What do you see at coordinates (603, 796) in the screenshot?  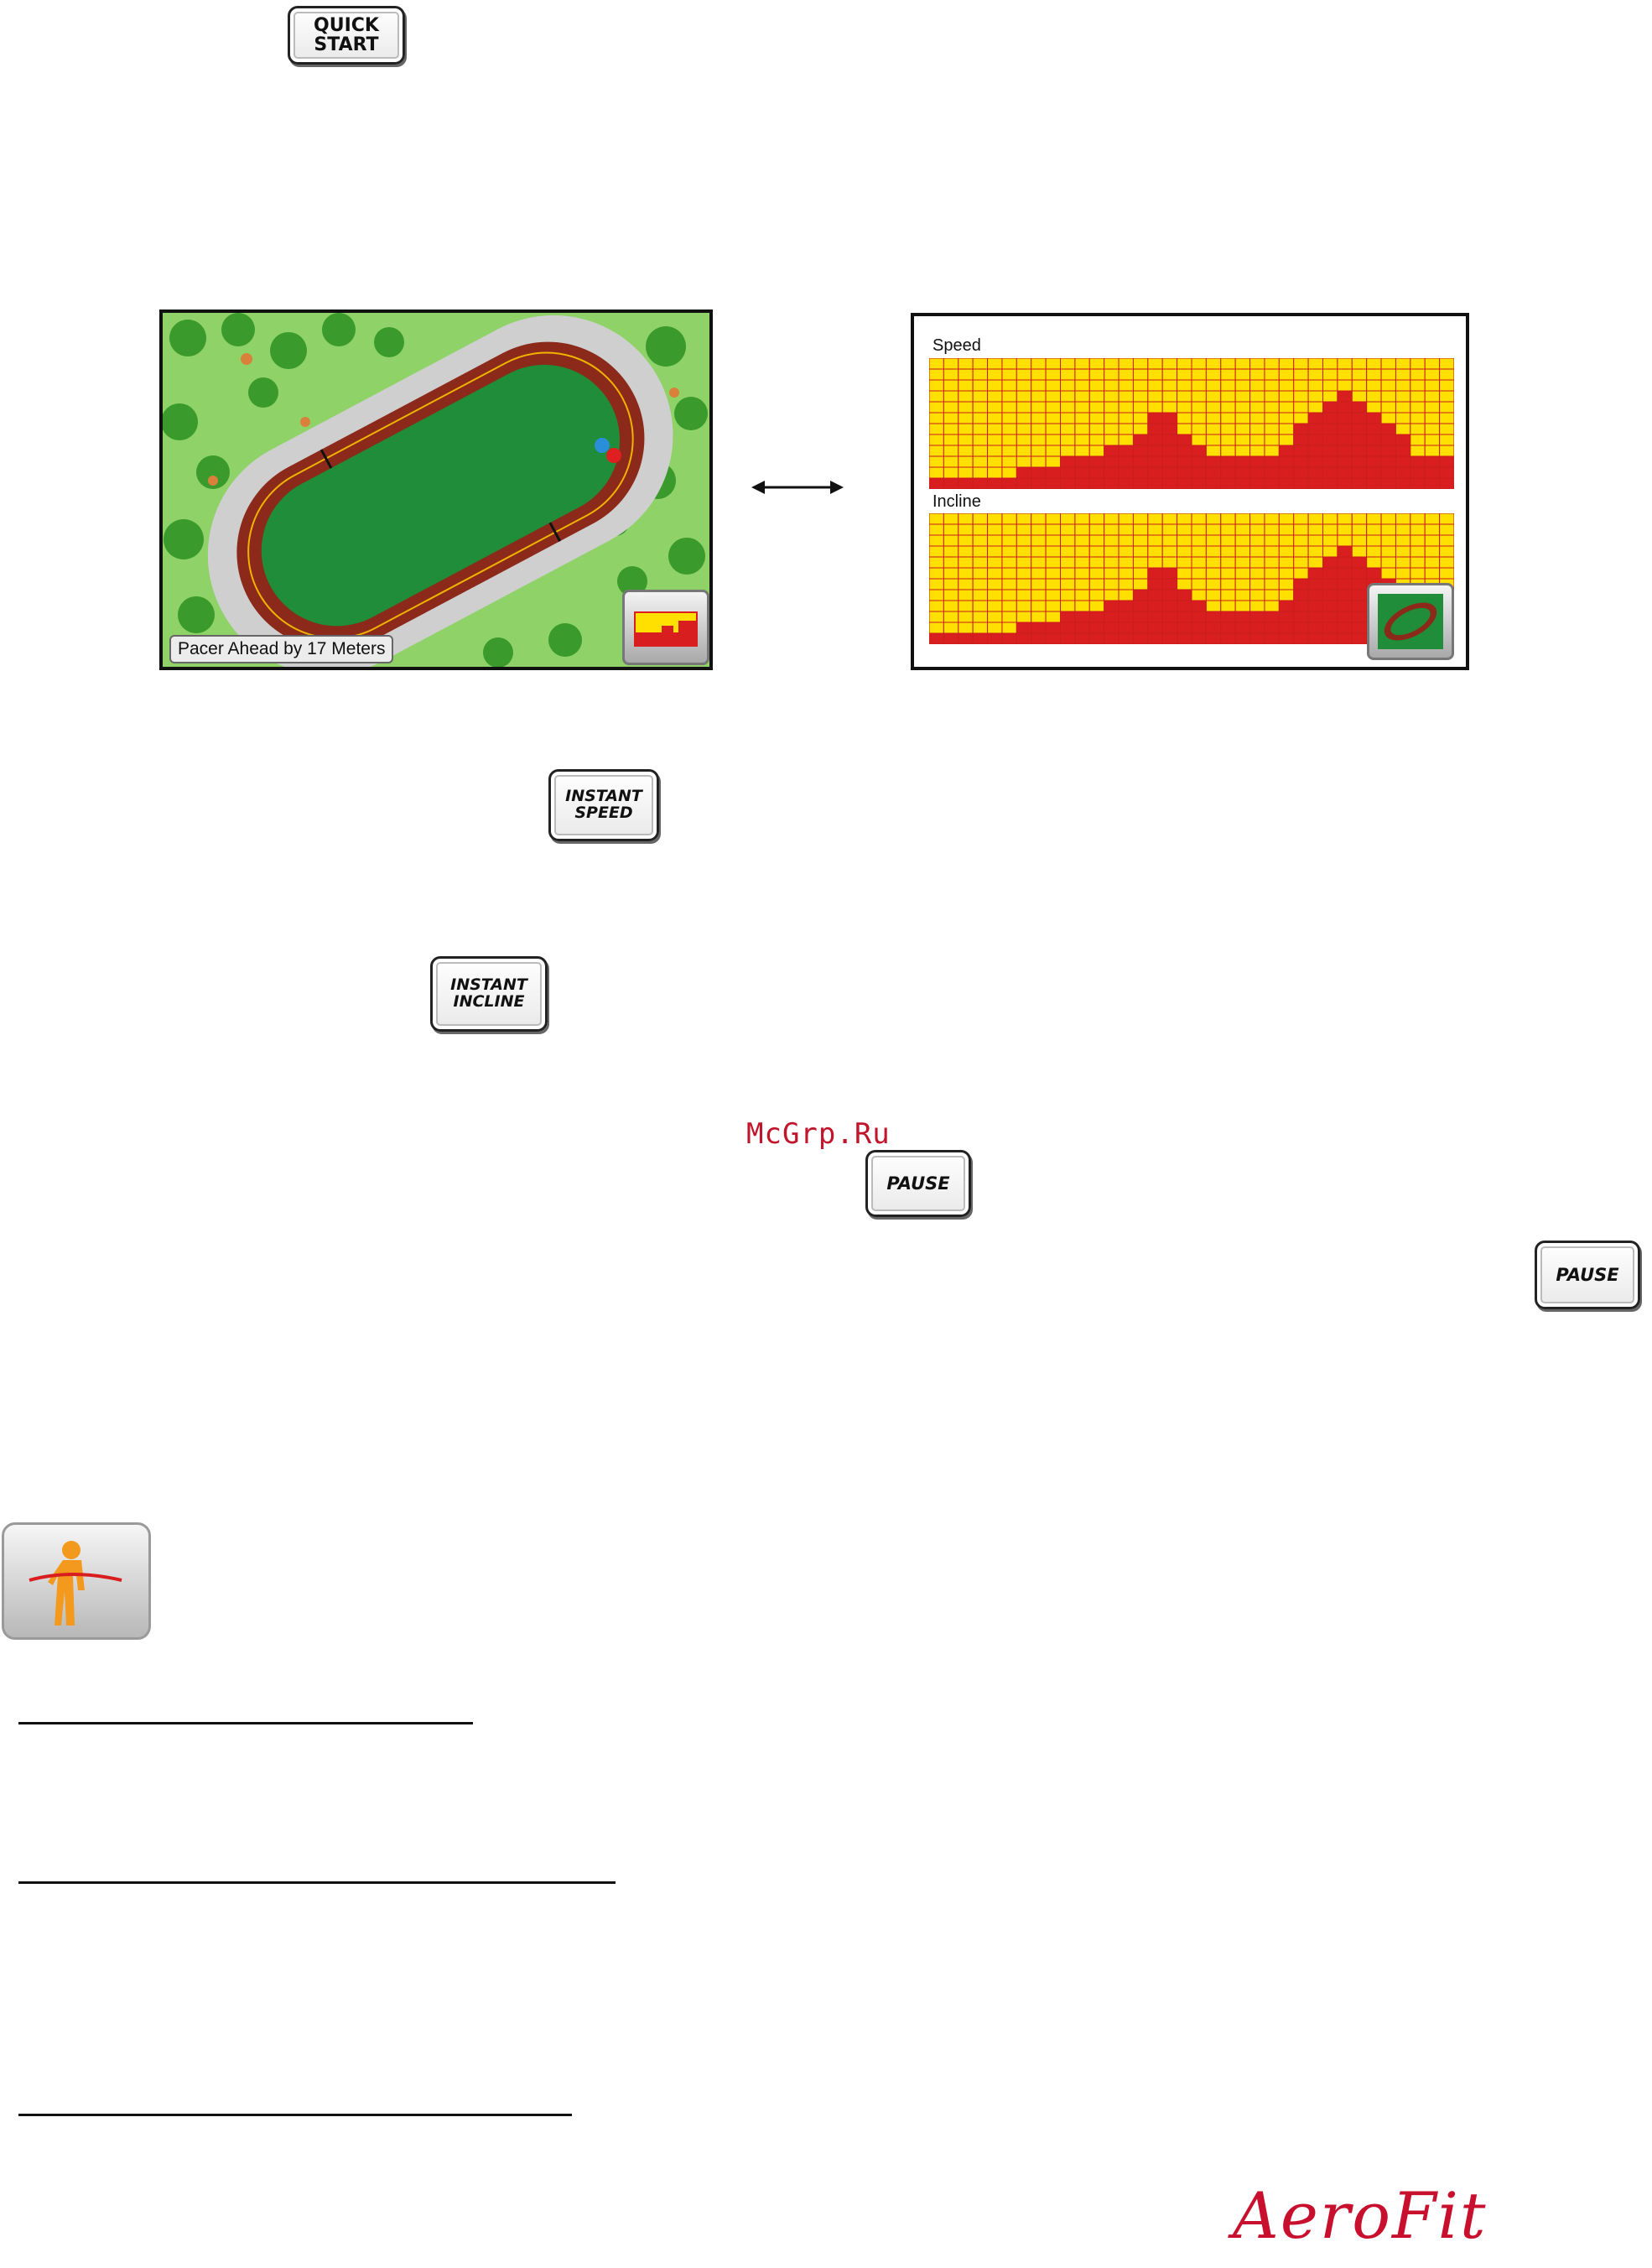 I see `instant-speed-line1: INSTANT` at bounding box center [603, 796].